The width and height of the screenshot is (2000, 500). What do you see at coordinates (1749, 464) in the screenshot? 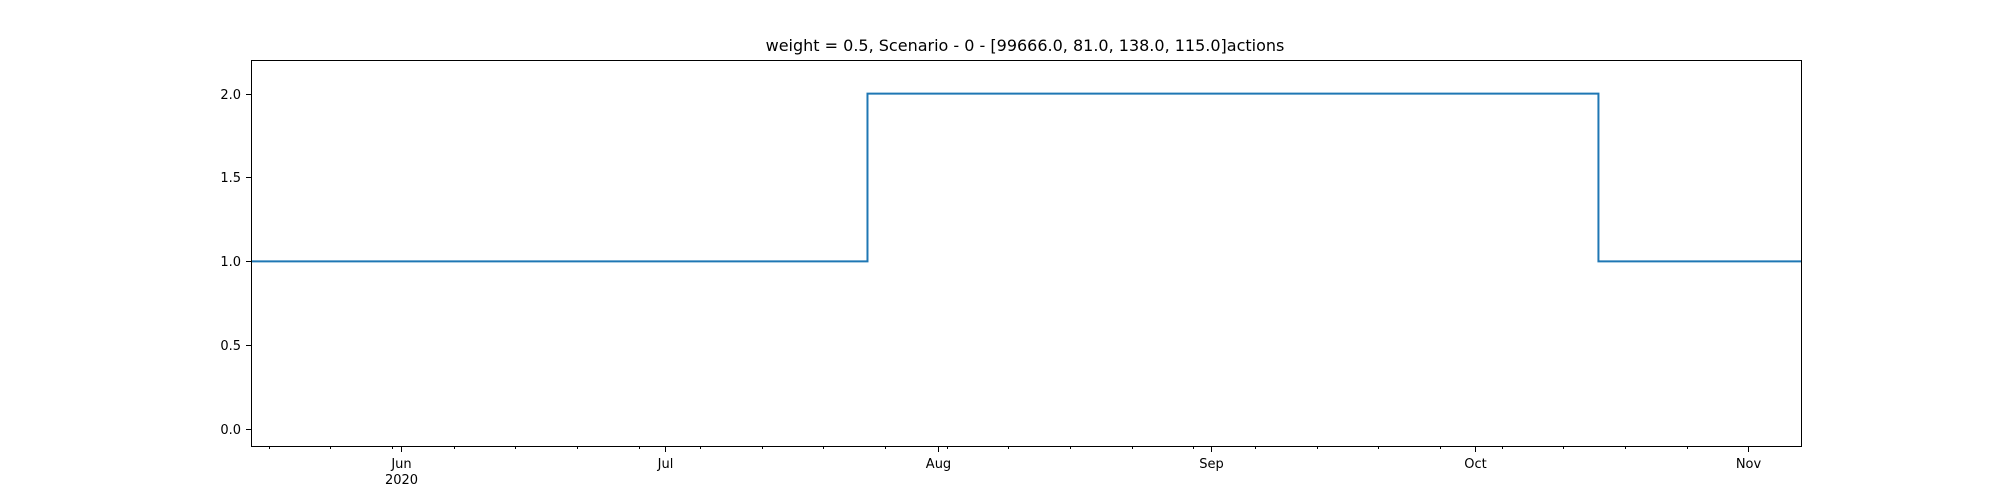
I see `x-tick-label: Nov` at bounding box center [1749, 464].